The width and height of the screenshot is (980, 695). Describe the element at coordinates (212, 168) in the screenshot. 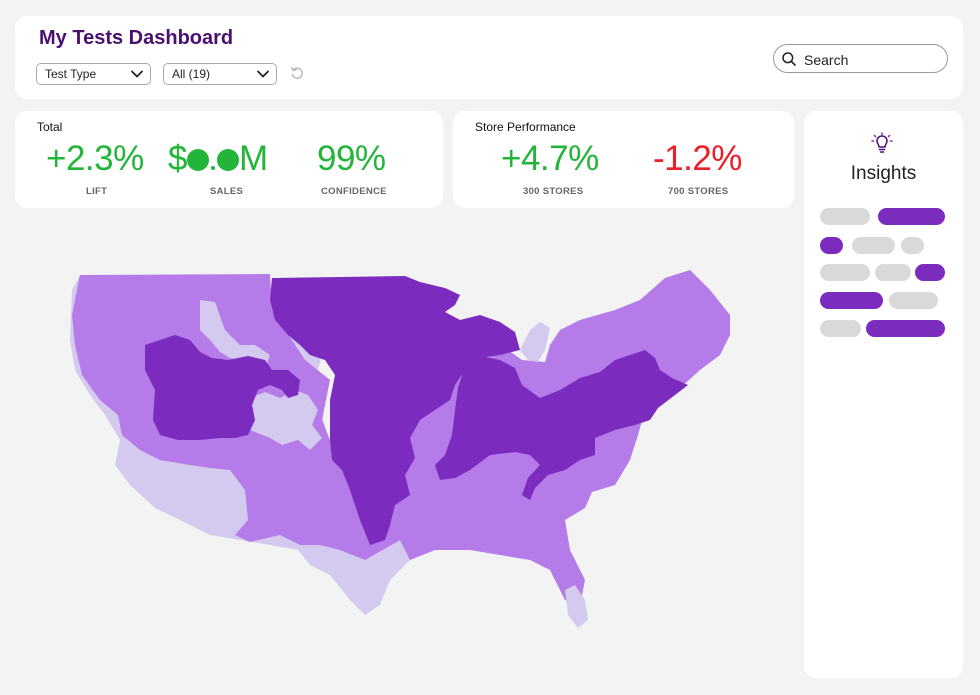

I see `decimal-point` at that location.